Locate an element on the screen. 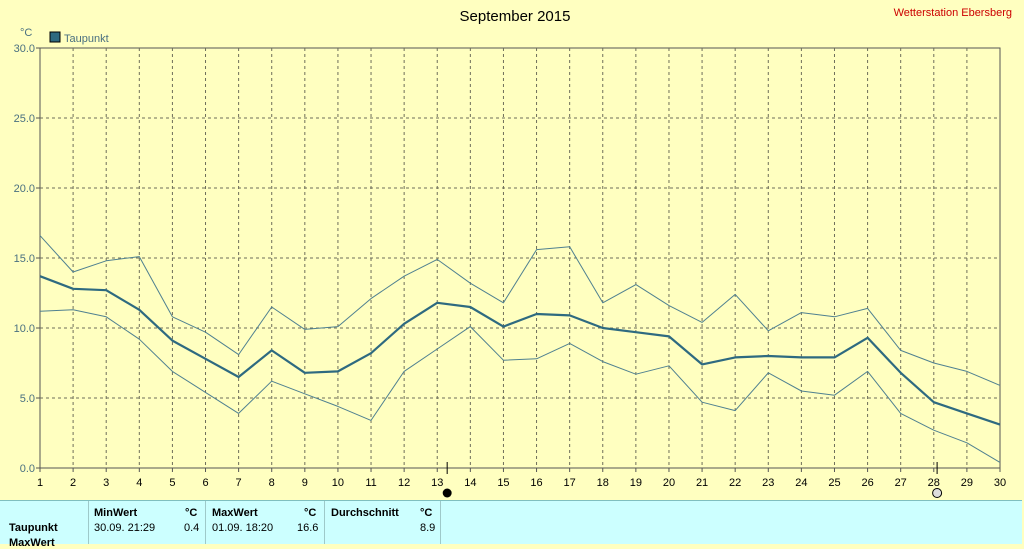 This screenshot has width=1024, height=549. x-tick-label: 1 is located at coordinates (40, 483).